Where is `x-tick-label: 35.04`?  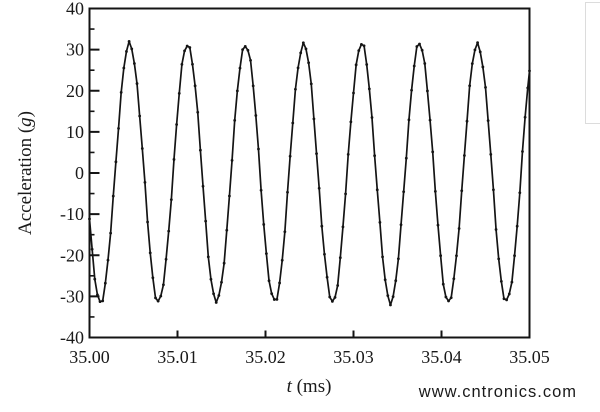
x-tick-label: 35.04 is located at coordinates (441, 357).